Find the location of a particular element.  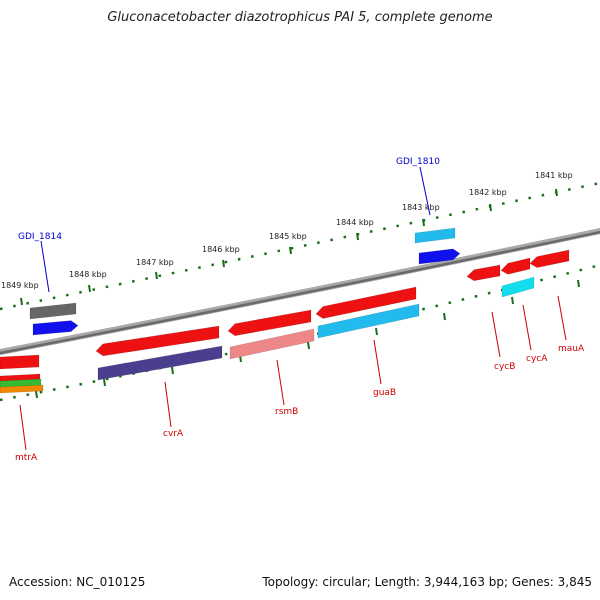

leader-line-gdi1814 is located at coordinates (45, 266).